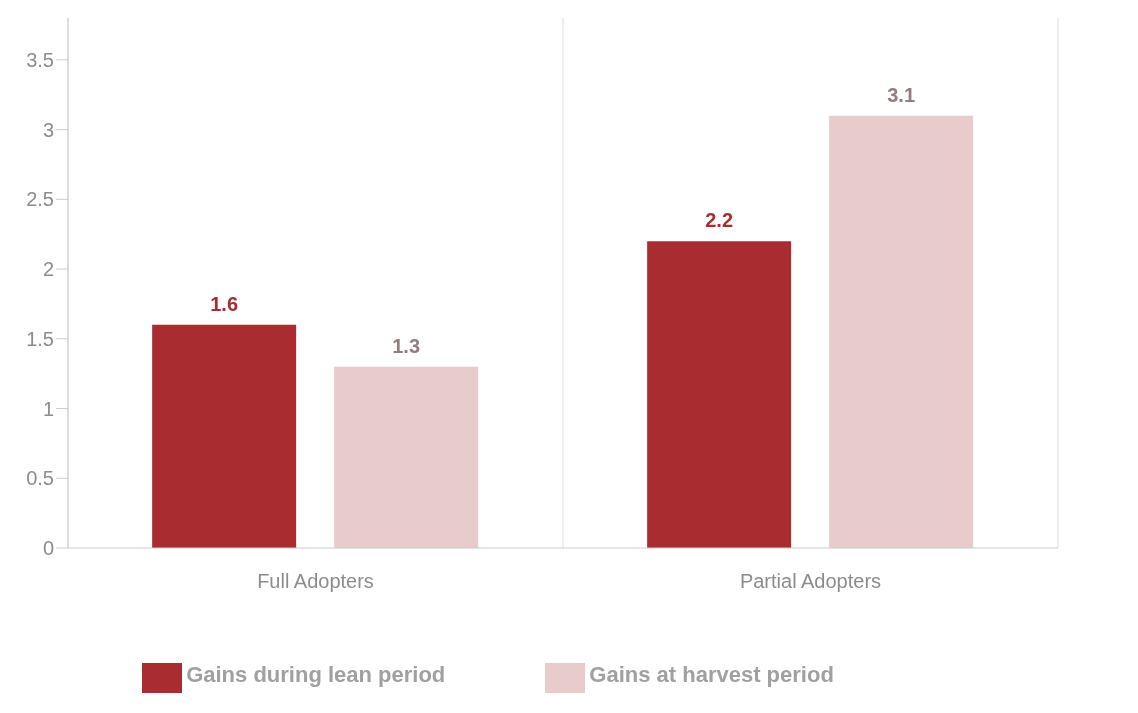 Image resolution: width=1138 pixels, height=713 pixels. Describe the element at coordinates (224, 303) in the screenshot. I see `data-label: 1.6` at that location.